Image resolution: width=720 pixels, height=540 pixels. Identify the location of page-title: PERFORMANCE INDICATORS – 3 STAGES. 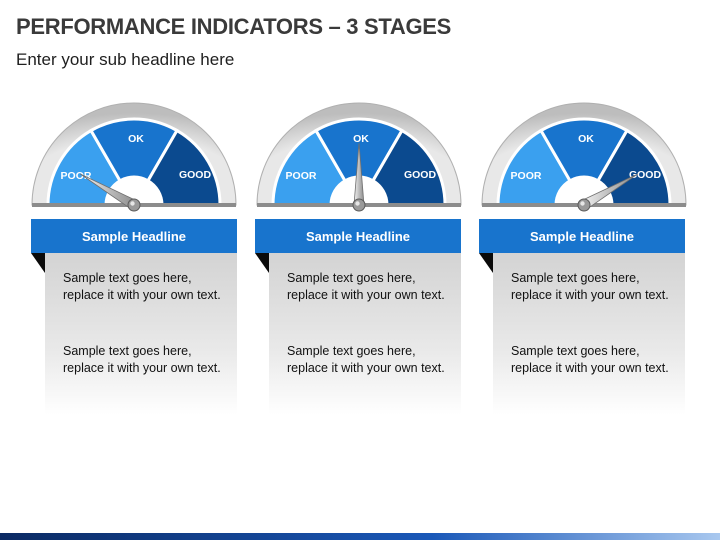
(234, 26).